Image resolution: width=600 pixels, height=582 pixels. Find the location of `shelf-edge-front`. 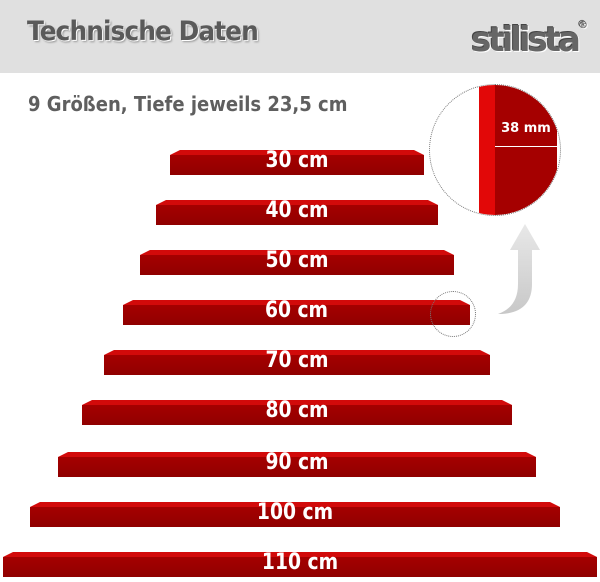

shelf-edge-front is located at coordinates (526, 150).